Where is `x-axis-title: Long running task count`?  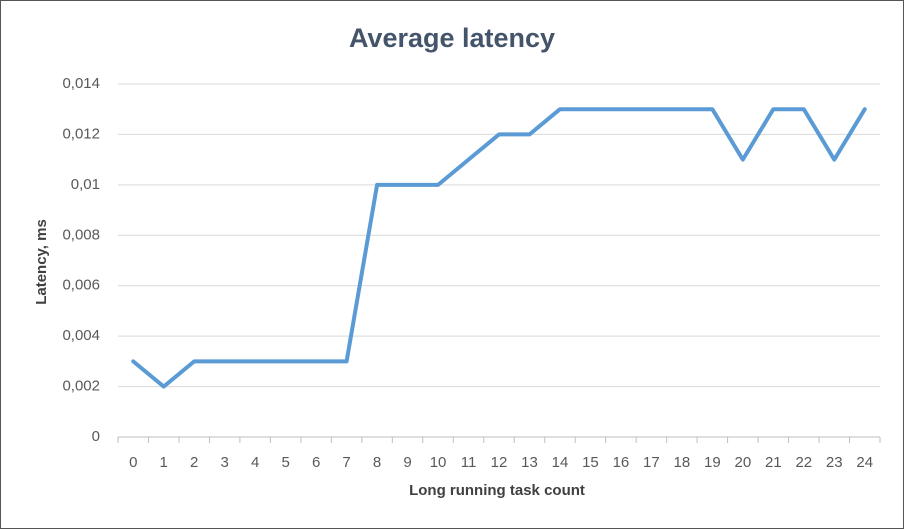 x-axis-title: Long running task count is located at coordinates (497, 490).